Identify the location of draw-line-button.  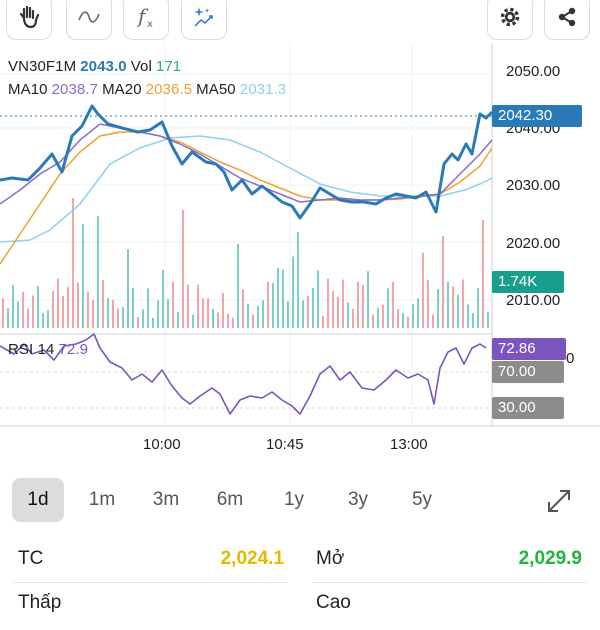
(89, 20).